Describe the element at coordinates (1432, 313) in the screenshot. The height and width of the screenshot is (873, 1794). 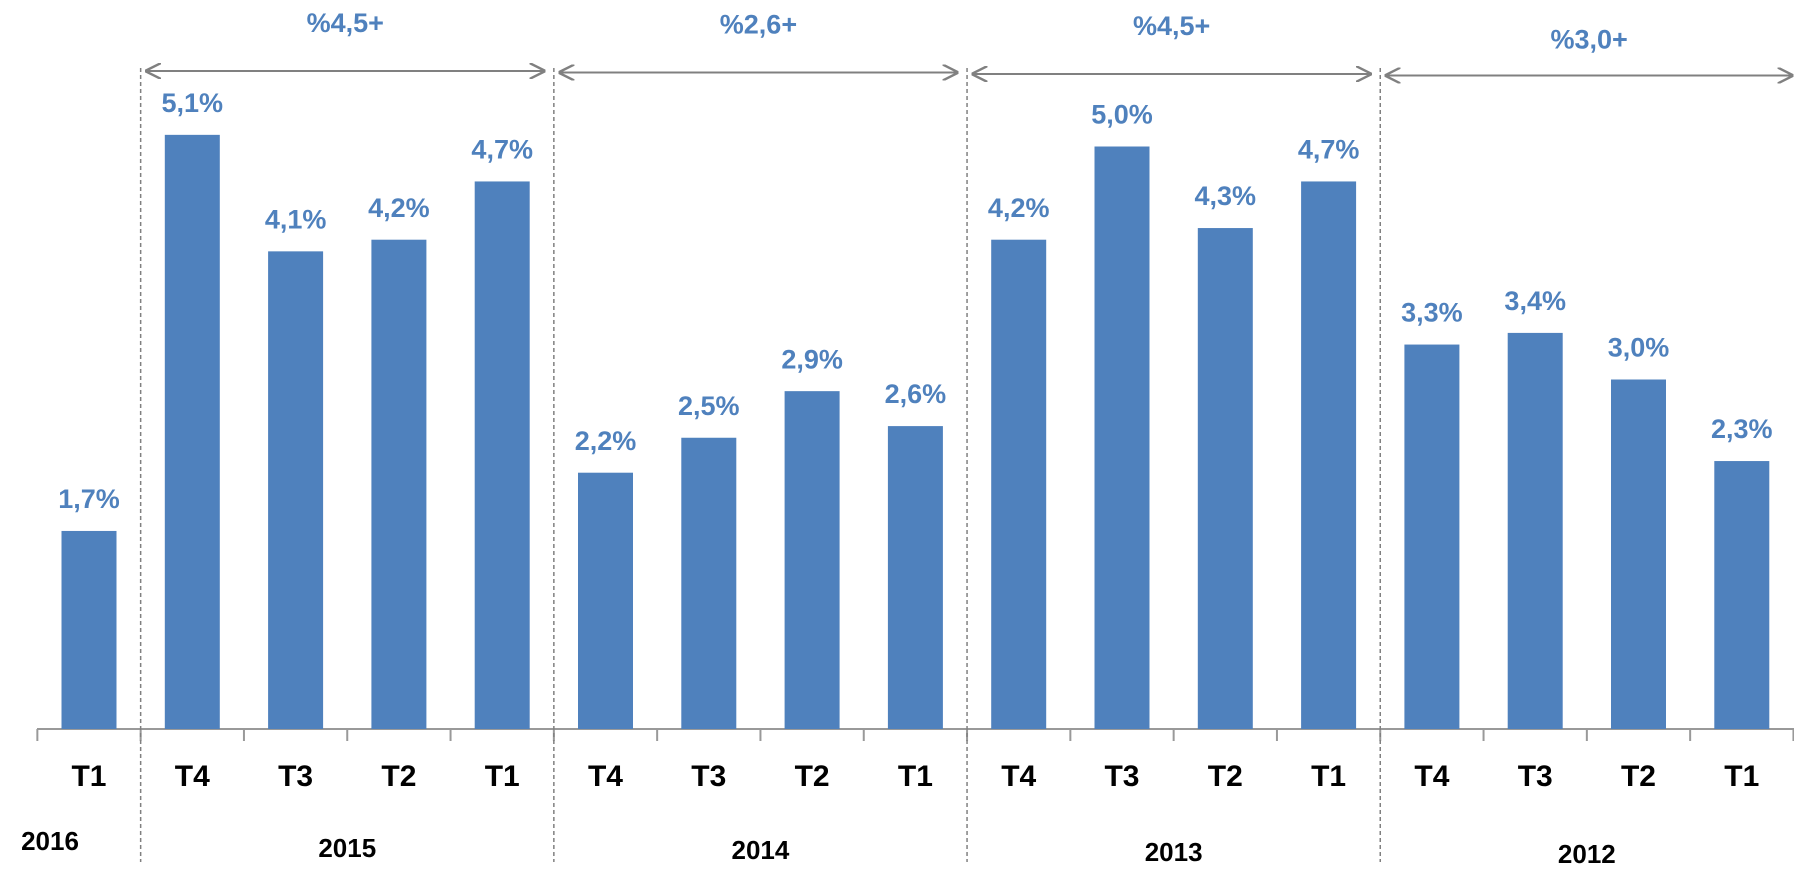
I see `value-label: 3,3%` at that location.